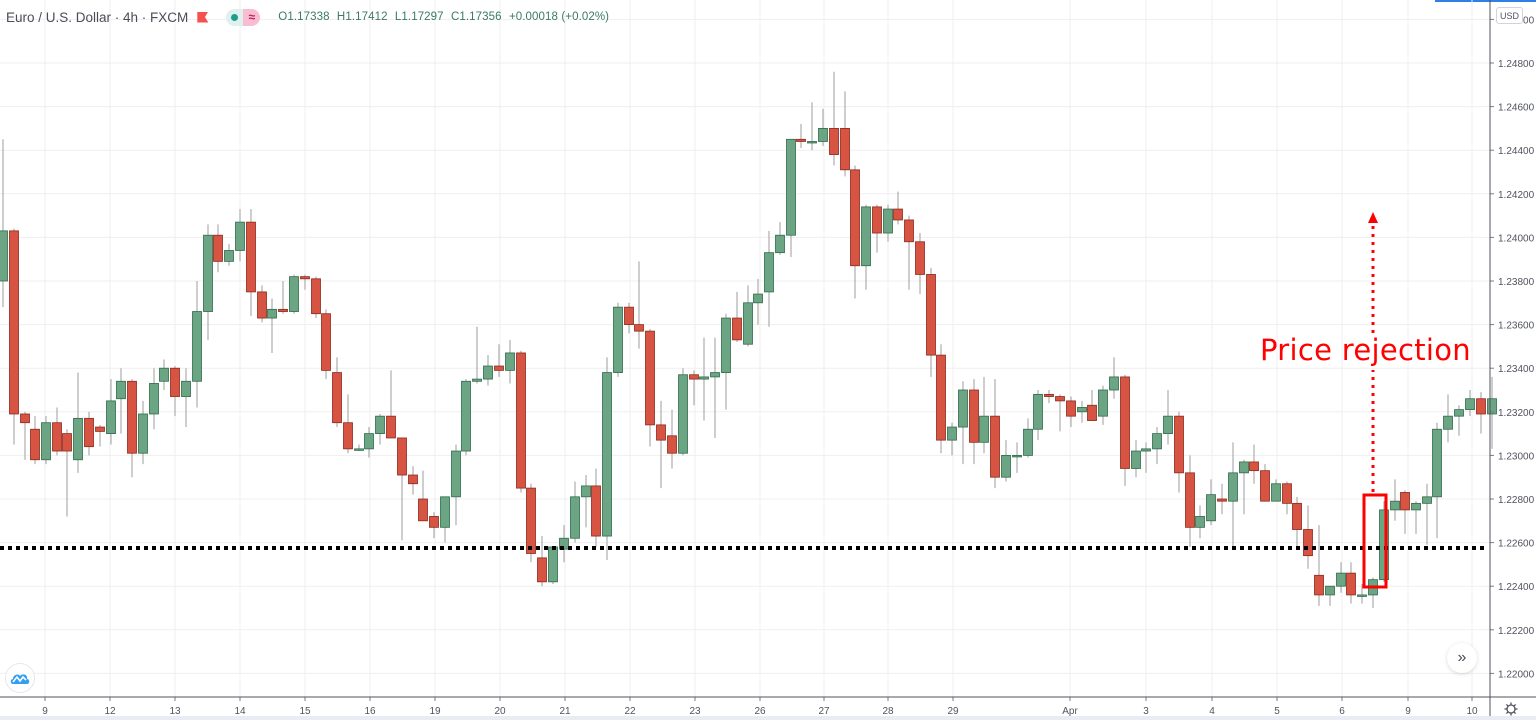 The image size is (1536, 720). I want to click on svg-text: 1.24400, so click(1516, 151).